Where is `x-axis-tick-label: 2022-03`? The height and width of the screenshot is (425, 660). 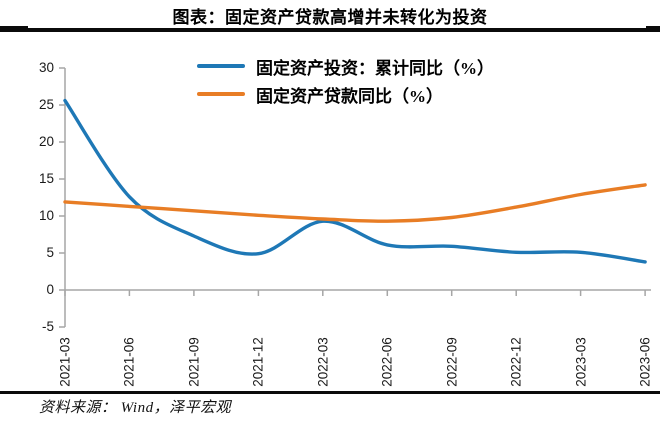
x-axis-tick-label: 2022-03 is located at coordinates (323, 362).